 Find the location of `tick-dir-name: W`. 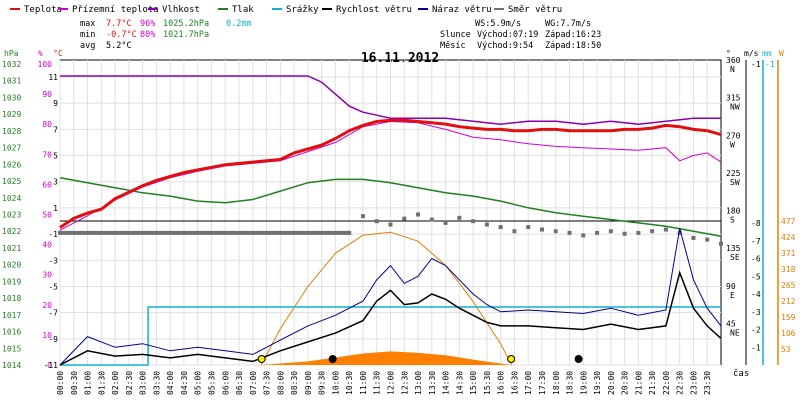

tick-dir-name: W is located at coordinates (732, 144).